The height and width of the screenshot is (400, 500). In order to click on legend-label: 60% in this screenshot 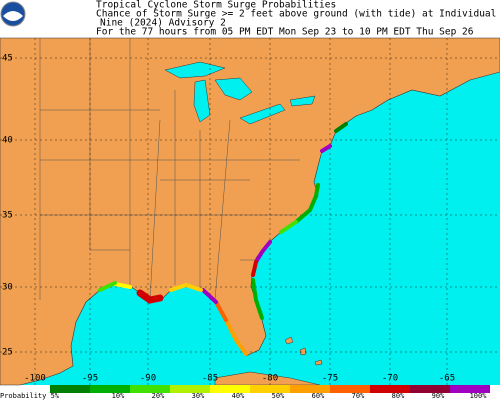, I will do `click(318, 396)`.